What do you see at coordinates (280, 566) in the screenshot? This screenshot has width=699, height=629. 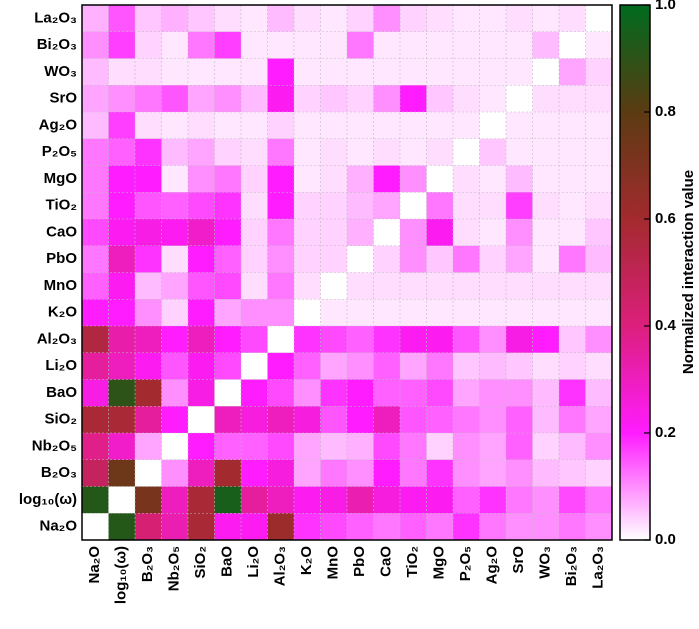 I see `x-tick-label: Al₂O₃` at bounding box center [280, 566].